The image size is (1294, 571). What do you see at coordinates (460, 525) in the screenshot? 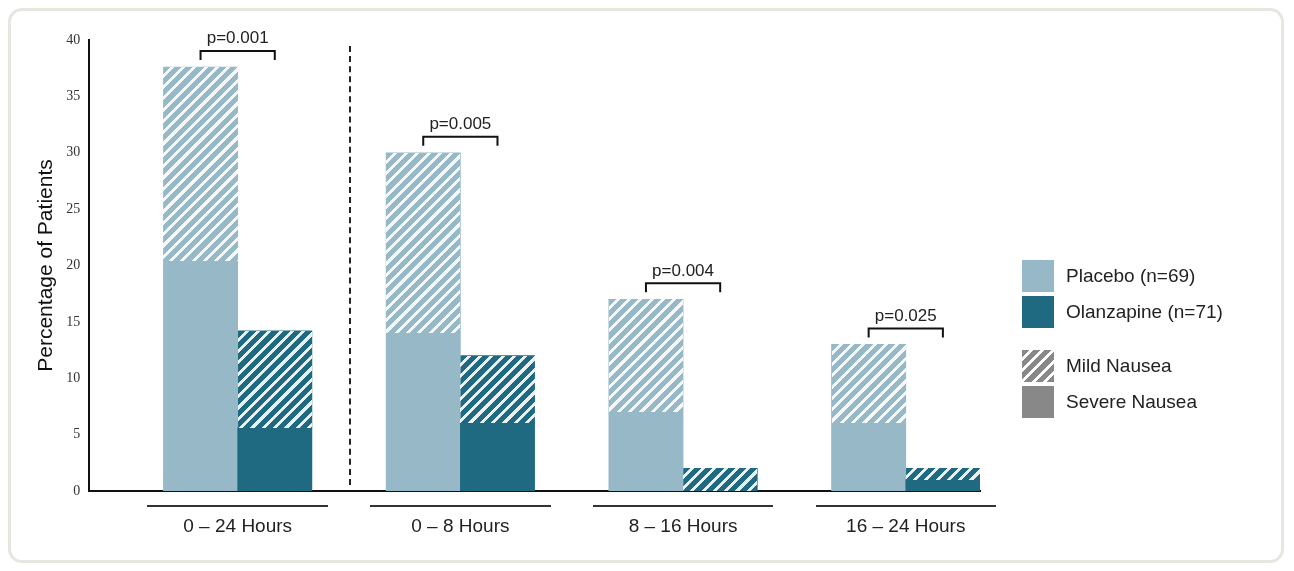
I see `x-tick-label: 0 – 8 Hours` at bounding box center [460, 525].